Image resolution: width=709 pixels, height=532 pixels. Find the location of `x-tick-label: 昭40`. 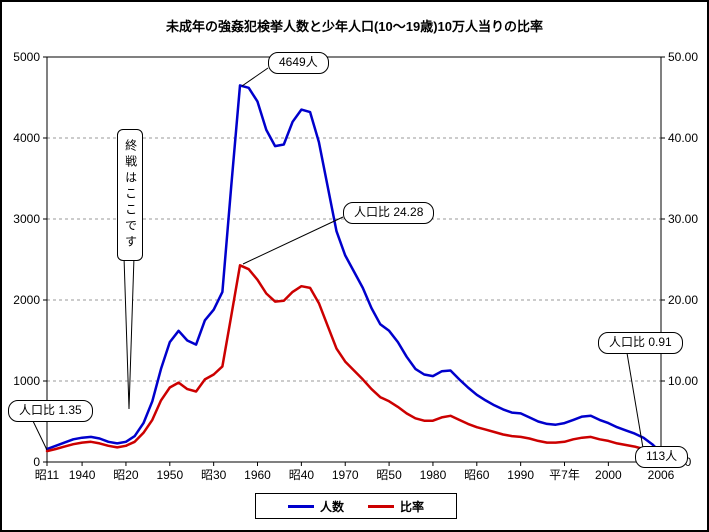

x-tick-label: 昭40 is located at coordinates (302, 475).